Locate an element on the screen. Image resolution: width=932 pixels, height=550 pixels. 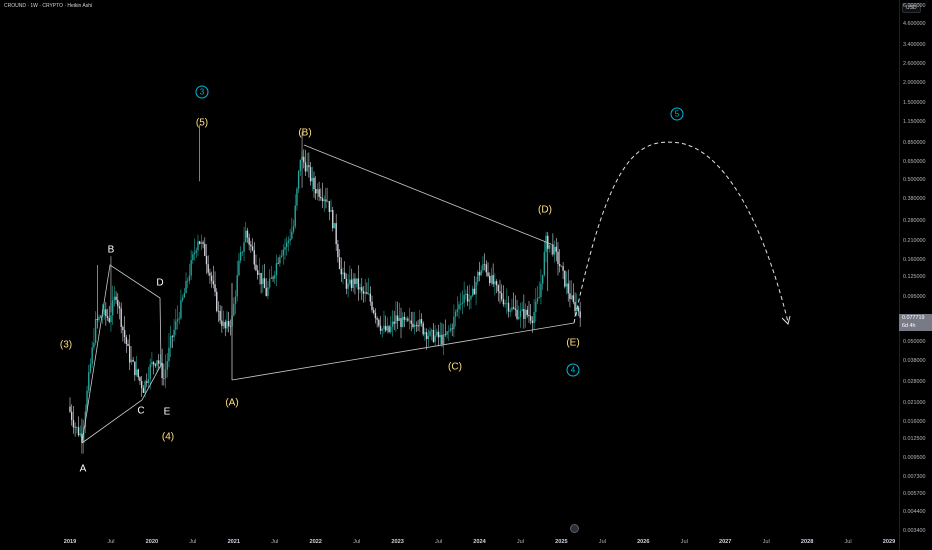
time-tick-label: 2025 is located at coordinates (561, 542).